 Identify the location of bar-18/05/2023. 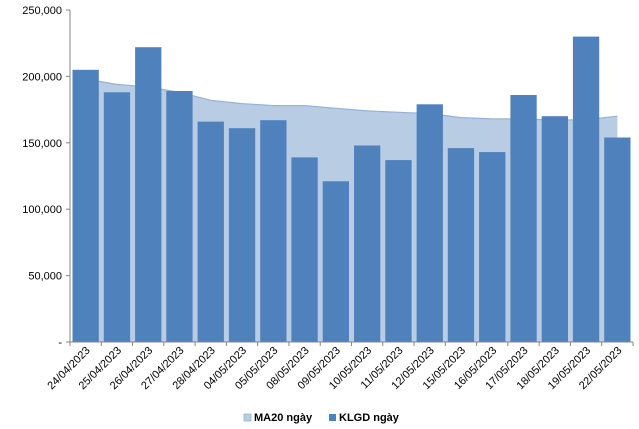
(554, 229).